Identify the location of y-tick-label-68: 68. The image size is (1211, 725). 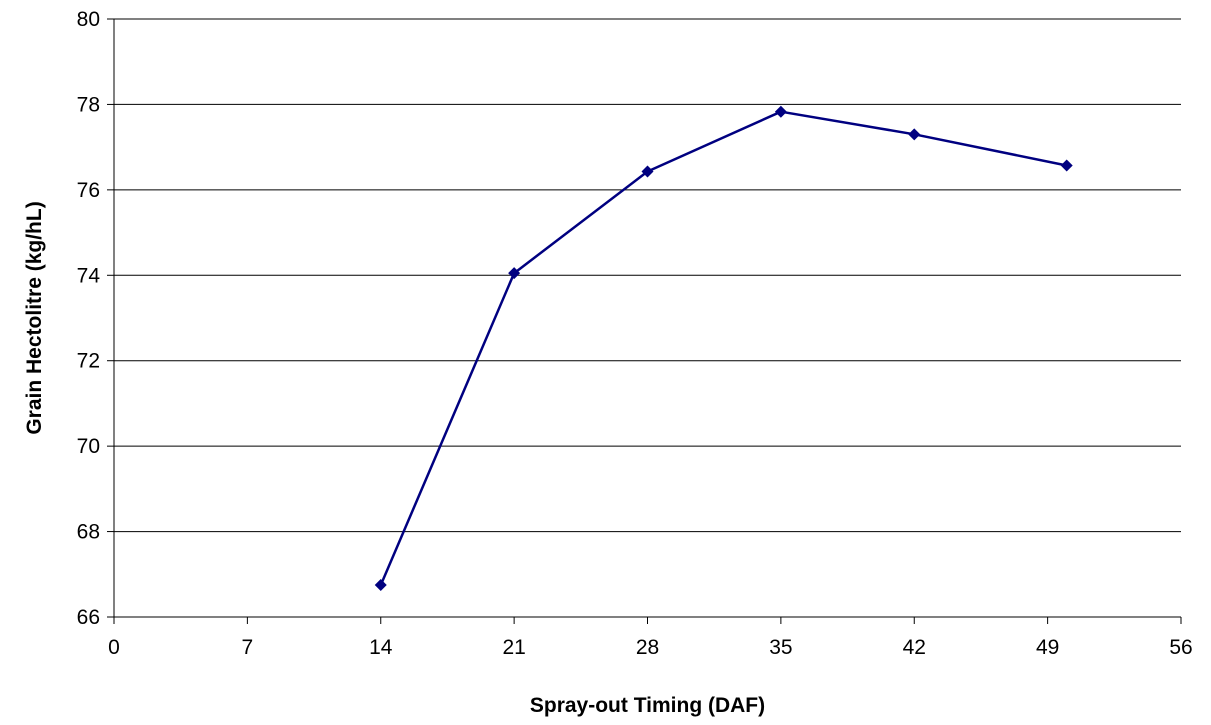
(88, 532).